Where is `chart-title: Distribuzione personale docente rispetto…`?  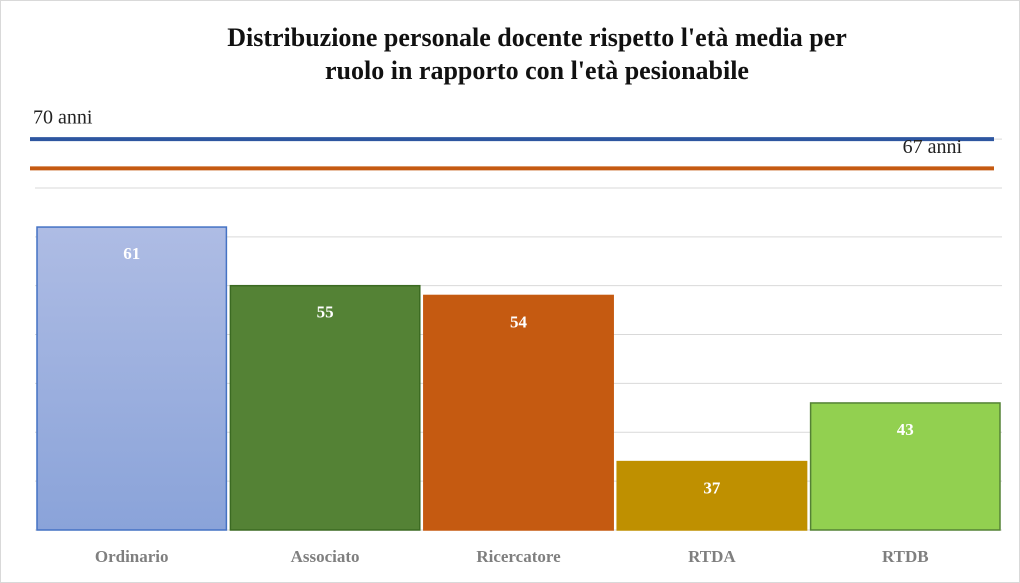
chart-title: Distribuzione personale docente rispetto… is located at coordinates (537, 37).